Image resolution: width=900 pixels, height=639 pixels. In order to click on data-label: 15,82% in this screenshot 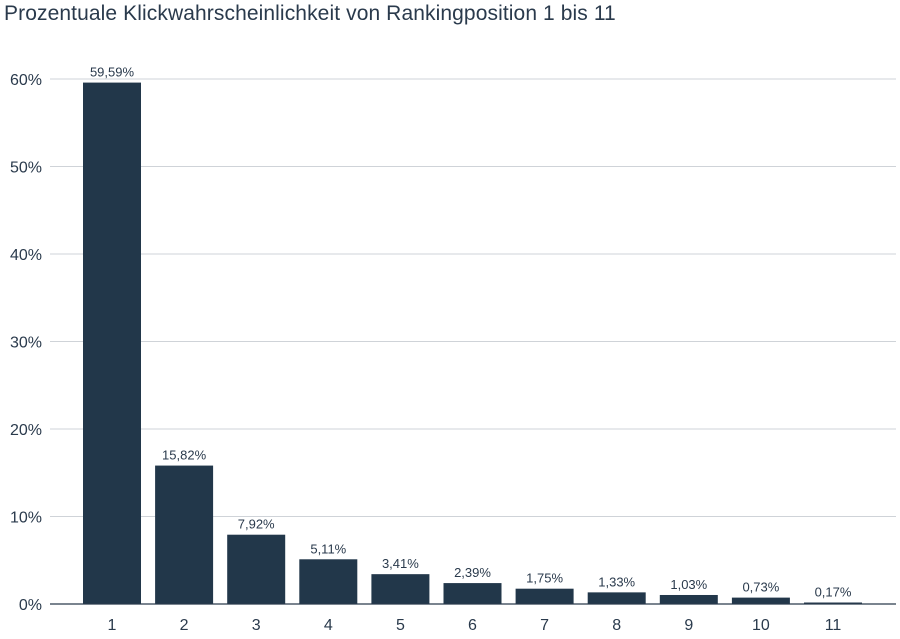, I will do `click(184, 455)`.